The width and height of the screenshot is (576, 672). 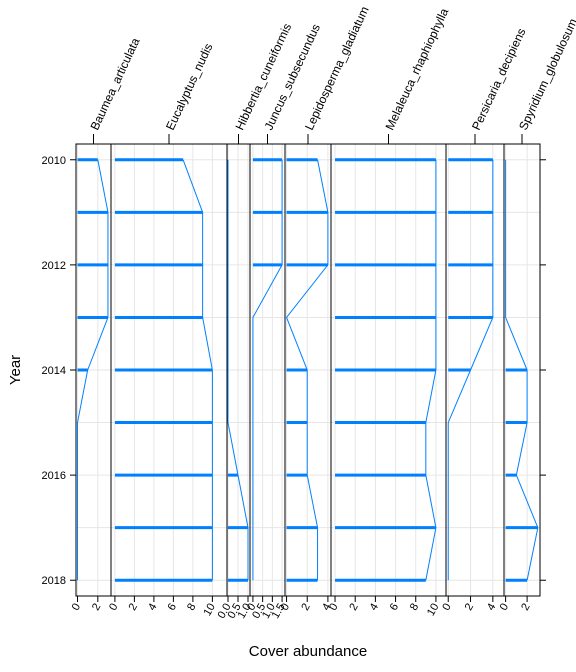 What do you see at coordinates (308, 651) in the screenshot?
I see `x-axis-title: Cover abundance` at bounding box center [308, 651].